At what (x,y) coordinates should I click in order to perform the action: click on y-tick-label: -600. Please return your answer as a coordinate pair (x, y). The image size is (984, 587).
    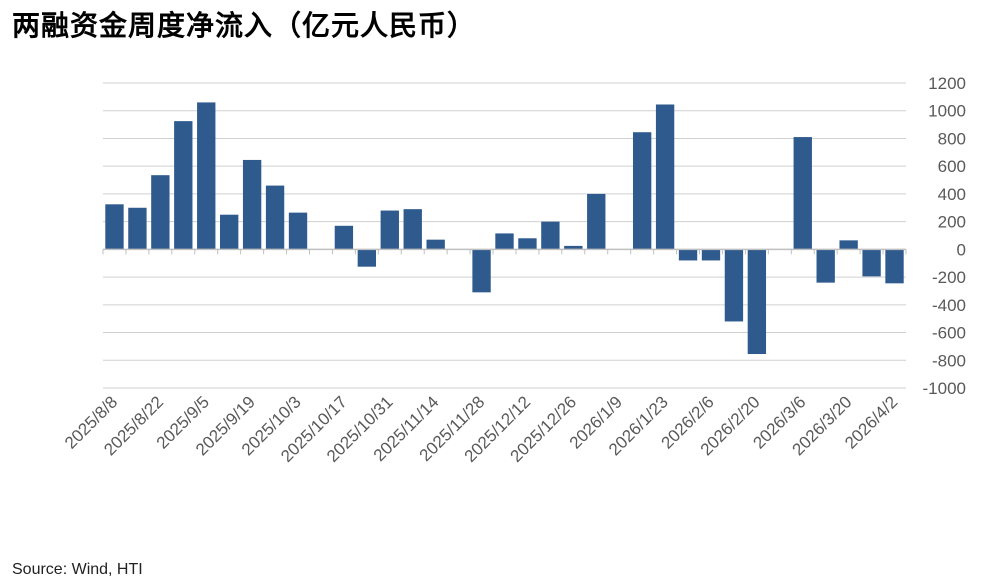
    Looking at the image, I should click on (949, 333).